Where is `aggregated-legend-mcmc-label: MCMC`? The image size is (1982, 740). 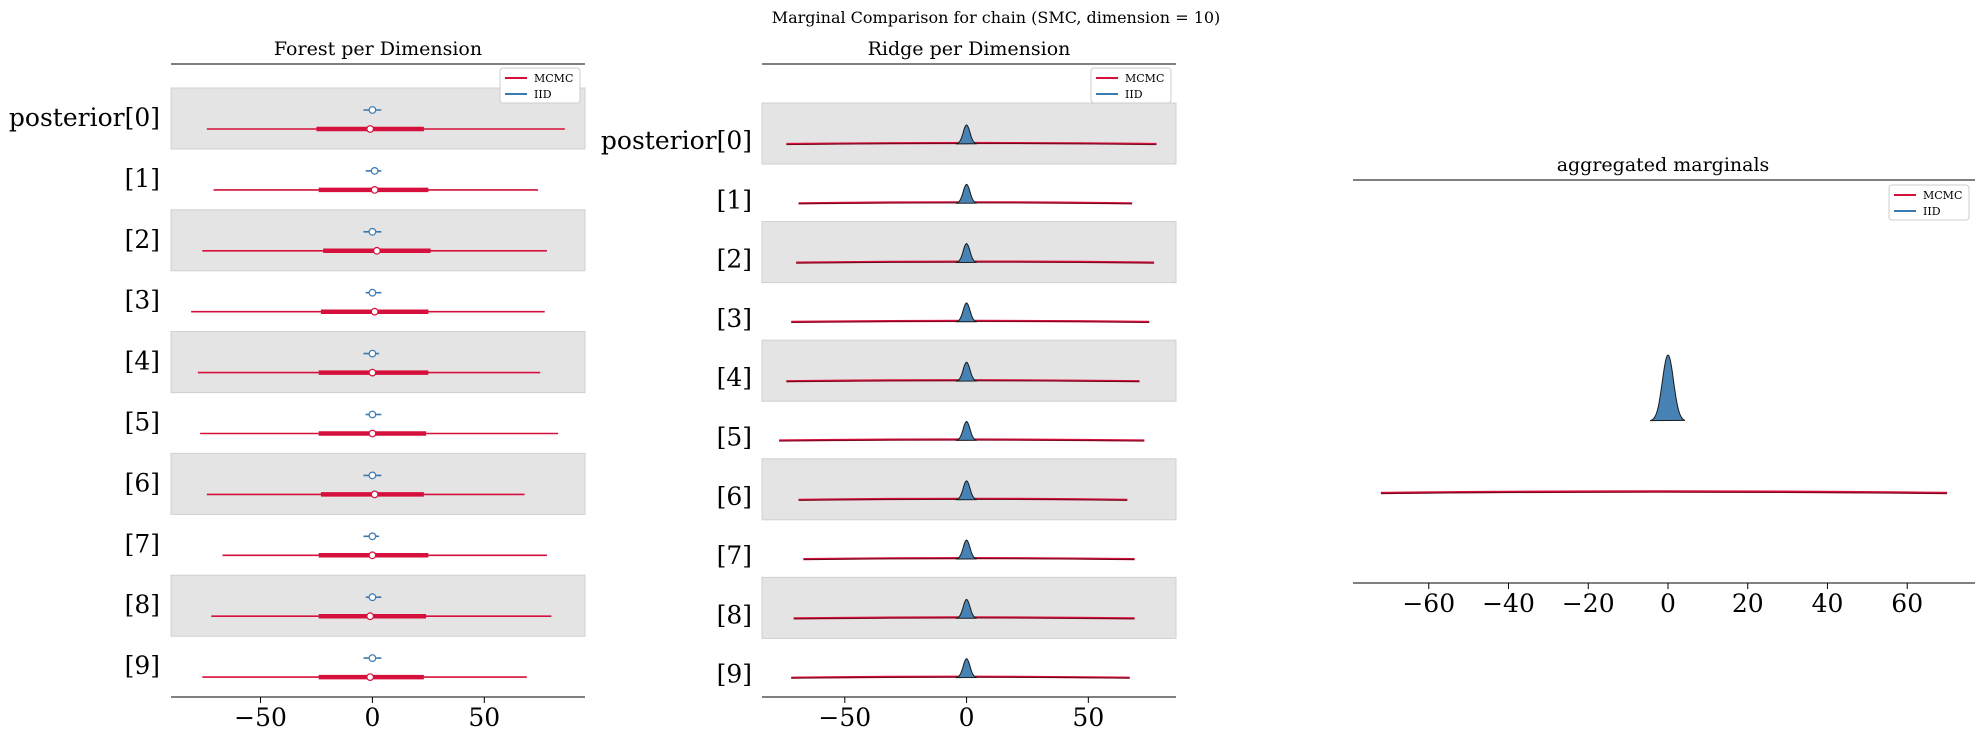 aggregated-legend-mcmc-label: MCMC is located at coordinates (1942, 195).